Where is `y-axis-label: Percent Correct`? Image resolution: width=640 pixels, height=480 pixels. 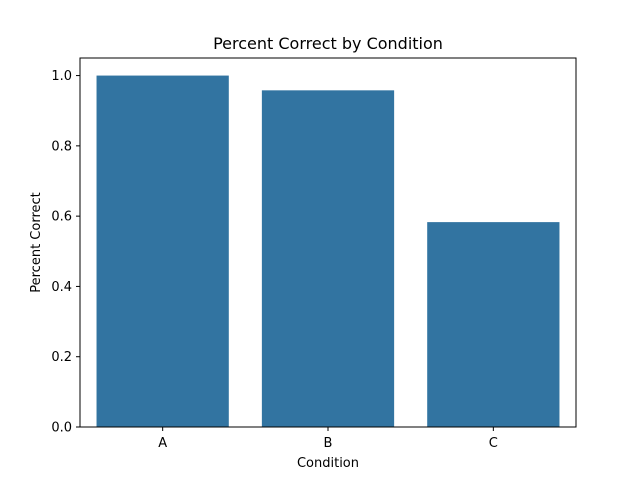 y-axis-label: Percent Correct is located at coordinates (36, 242).